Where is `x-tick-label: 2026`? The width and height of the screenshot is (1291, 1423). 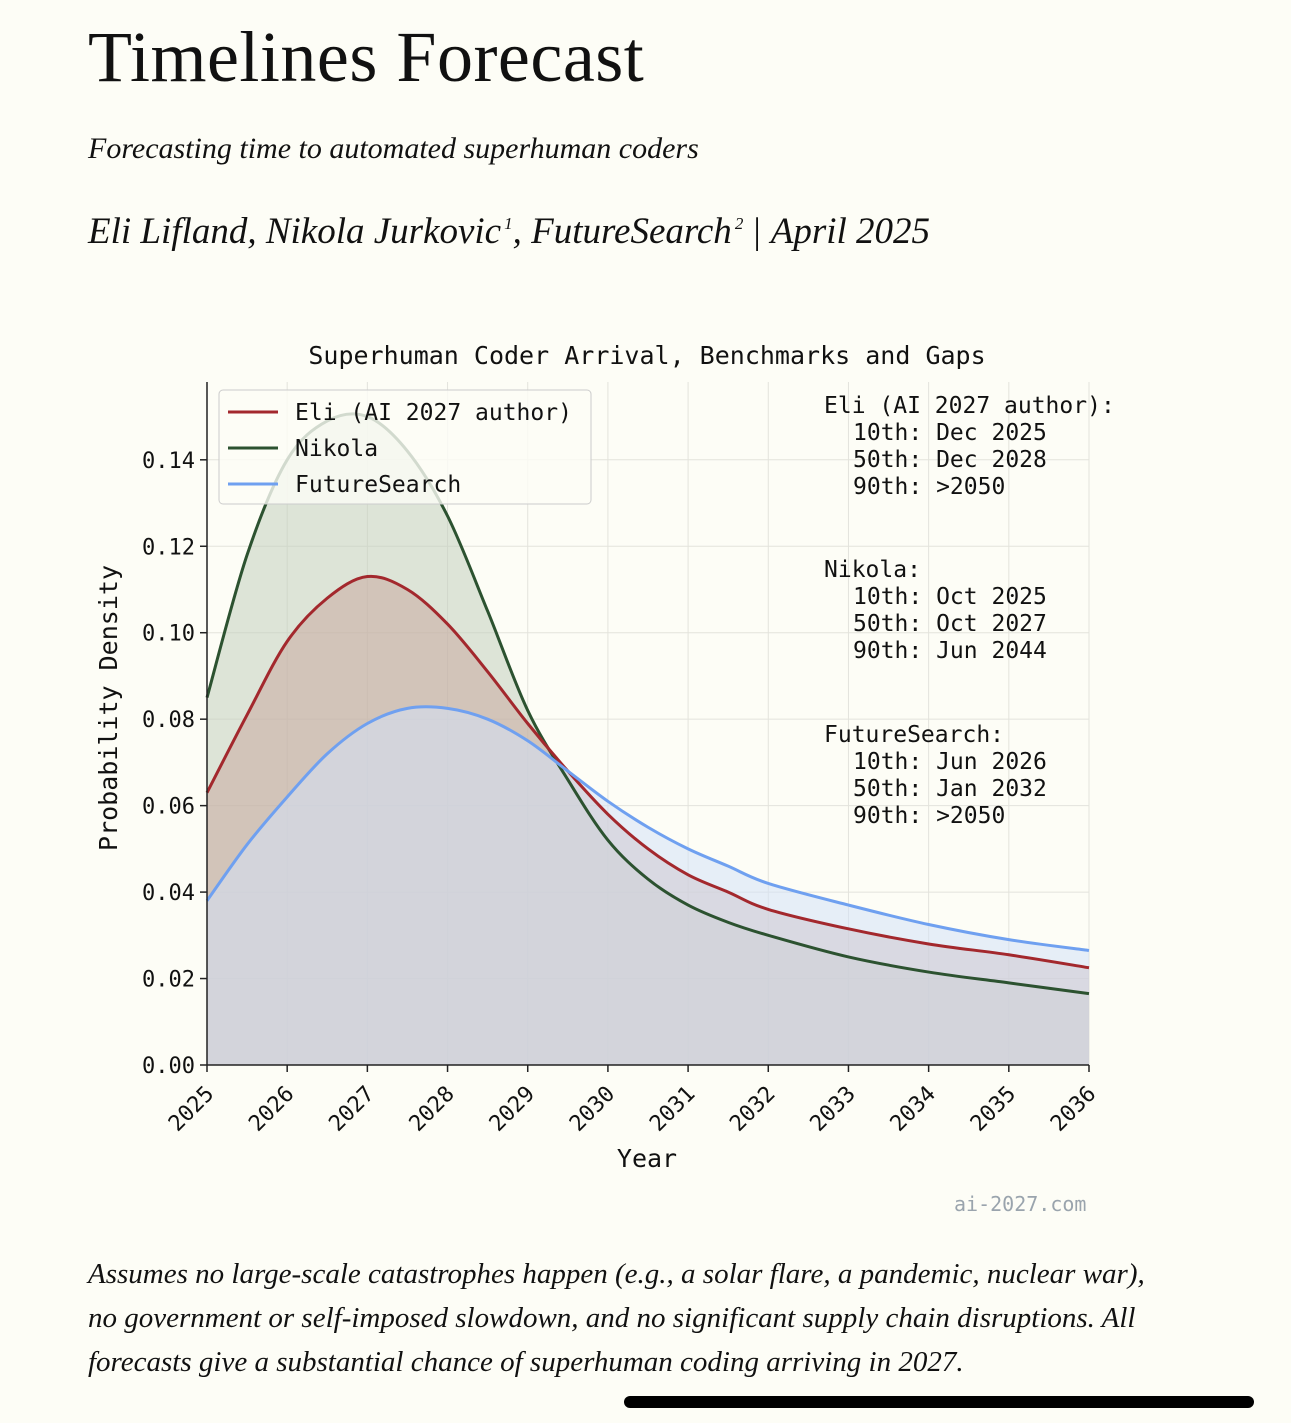
x-tick-label: 2026 is located at coordinates (271, 1109).